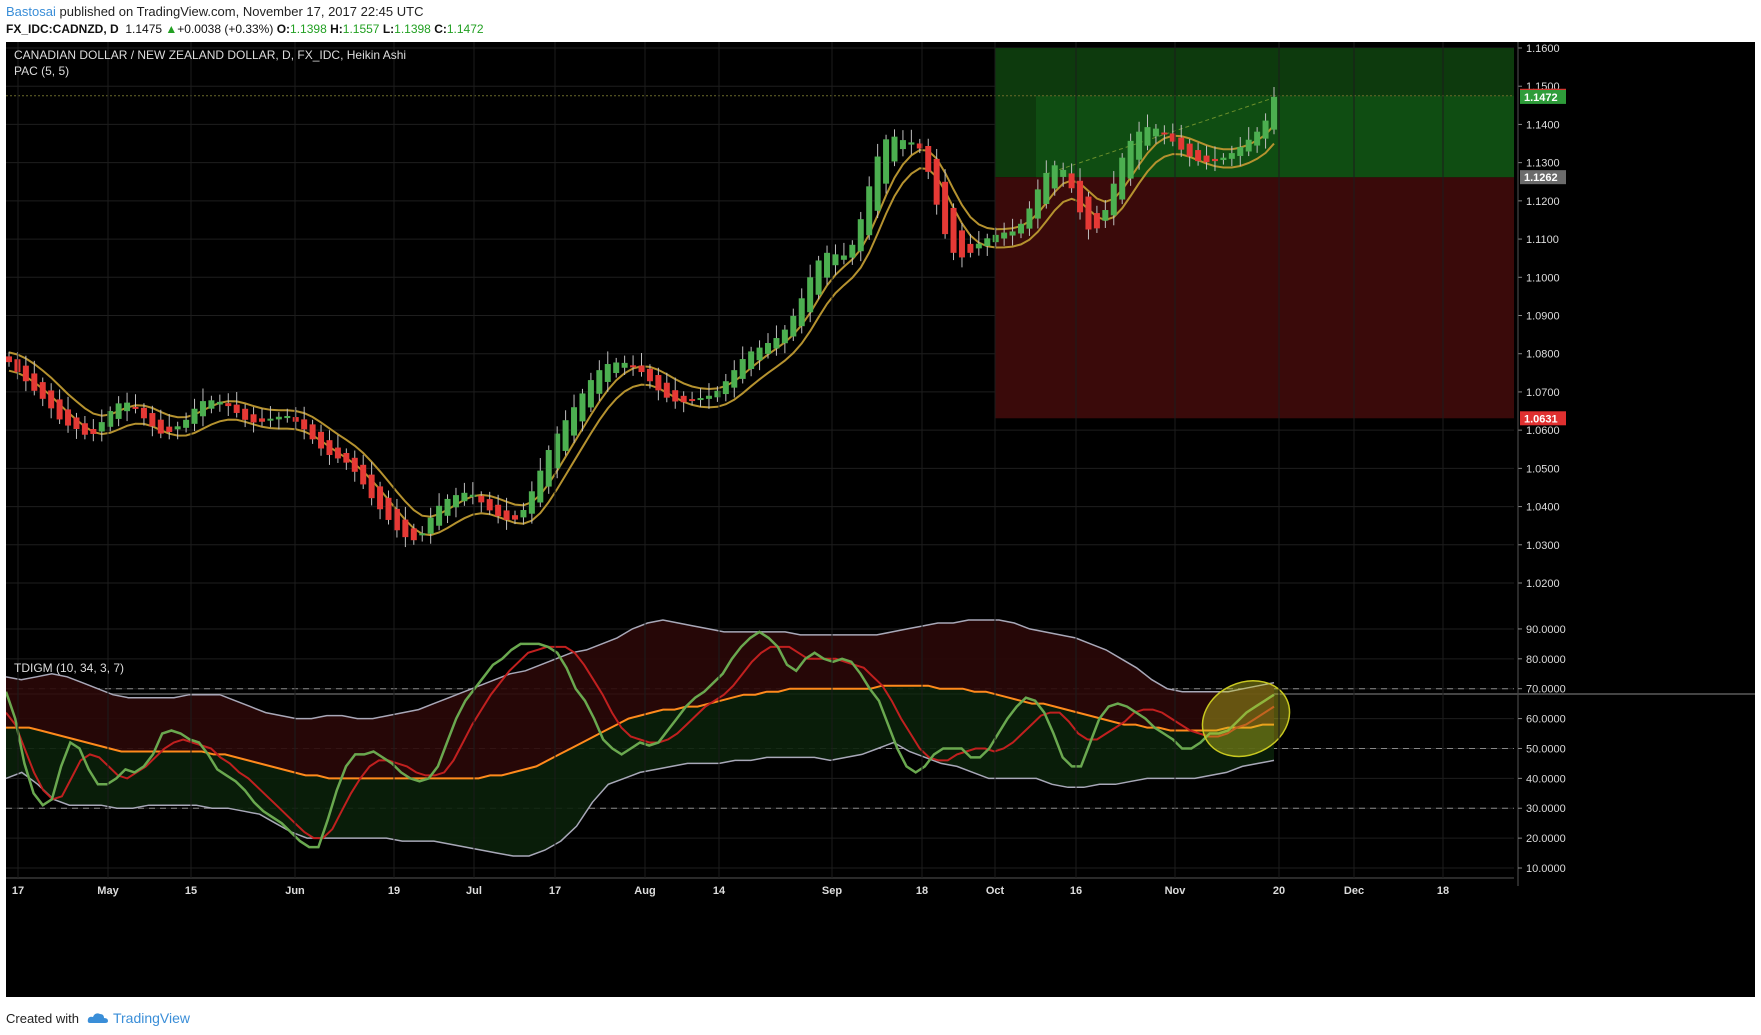 This screenshot has width=1761, height=1035. What do you see at coordinates (41, 71) in the screenshot?
I see `pac-indicator-label: PAC (5, 5)` at bounding box center [41, 71].